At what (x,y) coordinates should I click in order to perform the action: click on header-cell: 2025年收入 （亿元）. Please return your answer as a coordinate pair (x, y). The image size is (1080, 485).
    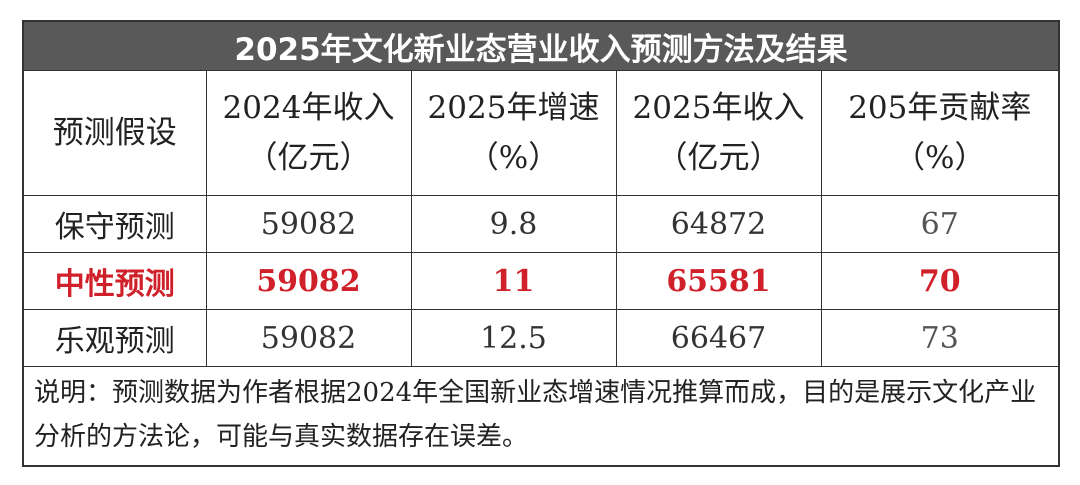
    Looking at the image, I should click on (718, 133).